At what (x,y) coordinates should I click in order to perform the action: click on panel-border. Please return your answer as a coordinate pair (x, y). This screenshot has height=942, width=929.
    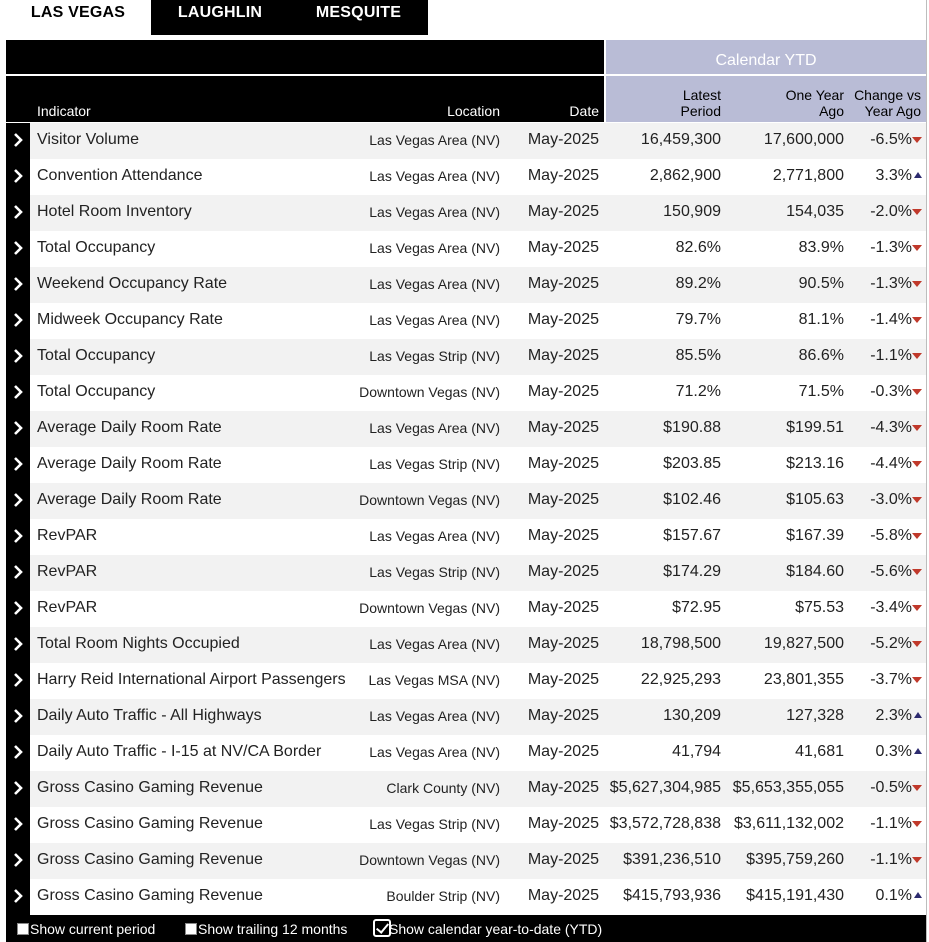
    Looking at the image, I should click on (926, 471).